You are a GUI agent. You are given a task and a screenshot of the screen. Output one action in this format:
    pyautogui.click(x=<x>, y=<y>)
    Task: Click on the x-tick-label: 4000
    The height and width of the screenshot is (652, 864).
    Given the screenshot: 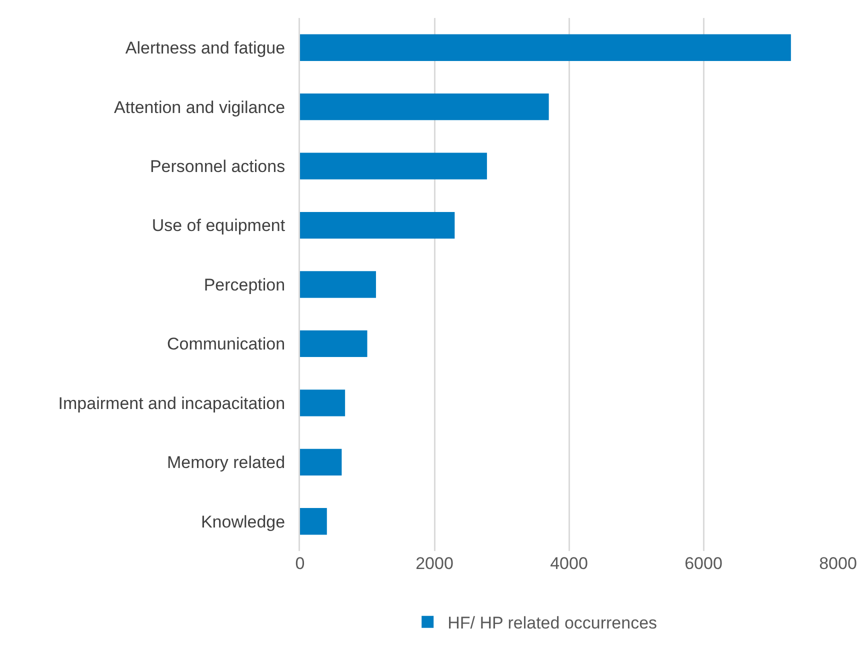 What is the action you would take?
    pyautogui.click(x=569, y=563)
    